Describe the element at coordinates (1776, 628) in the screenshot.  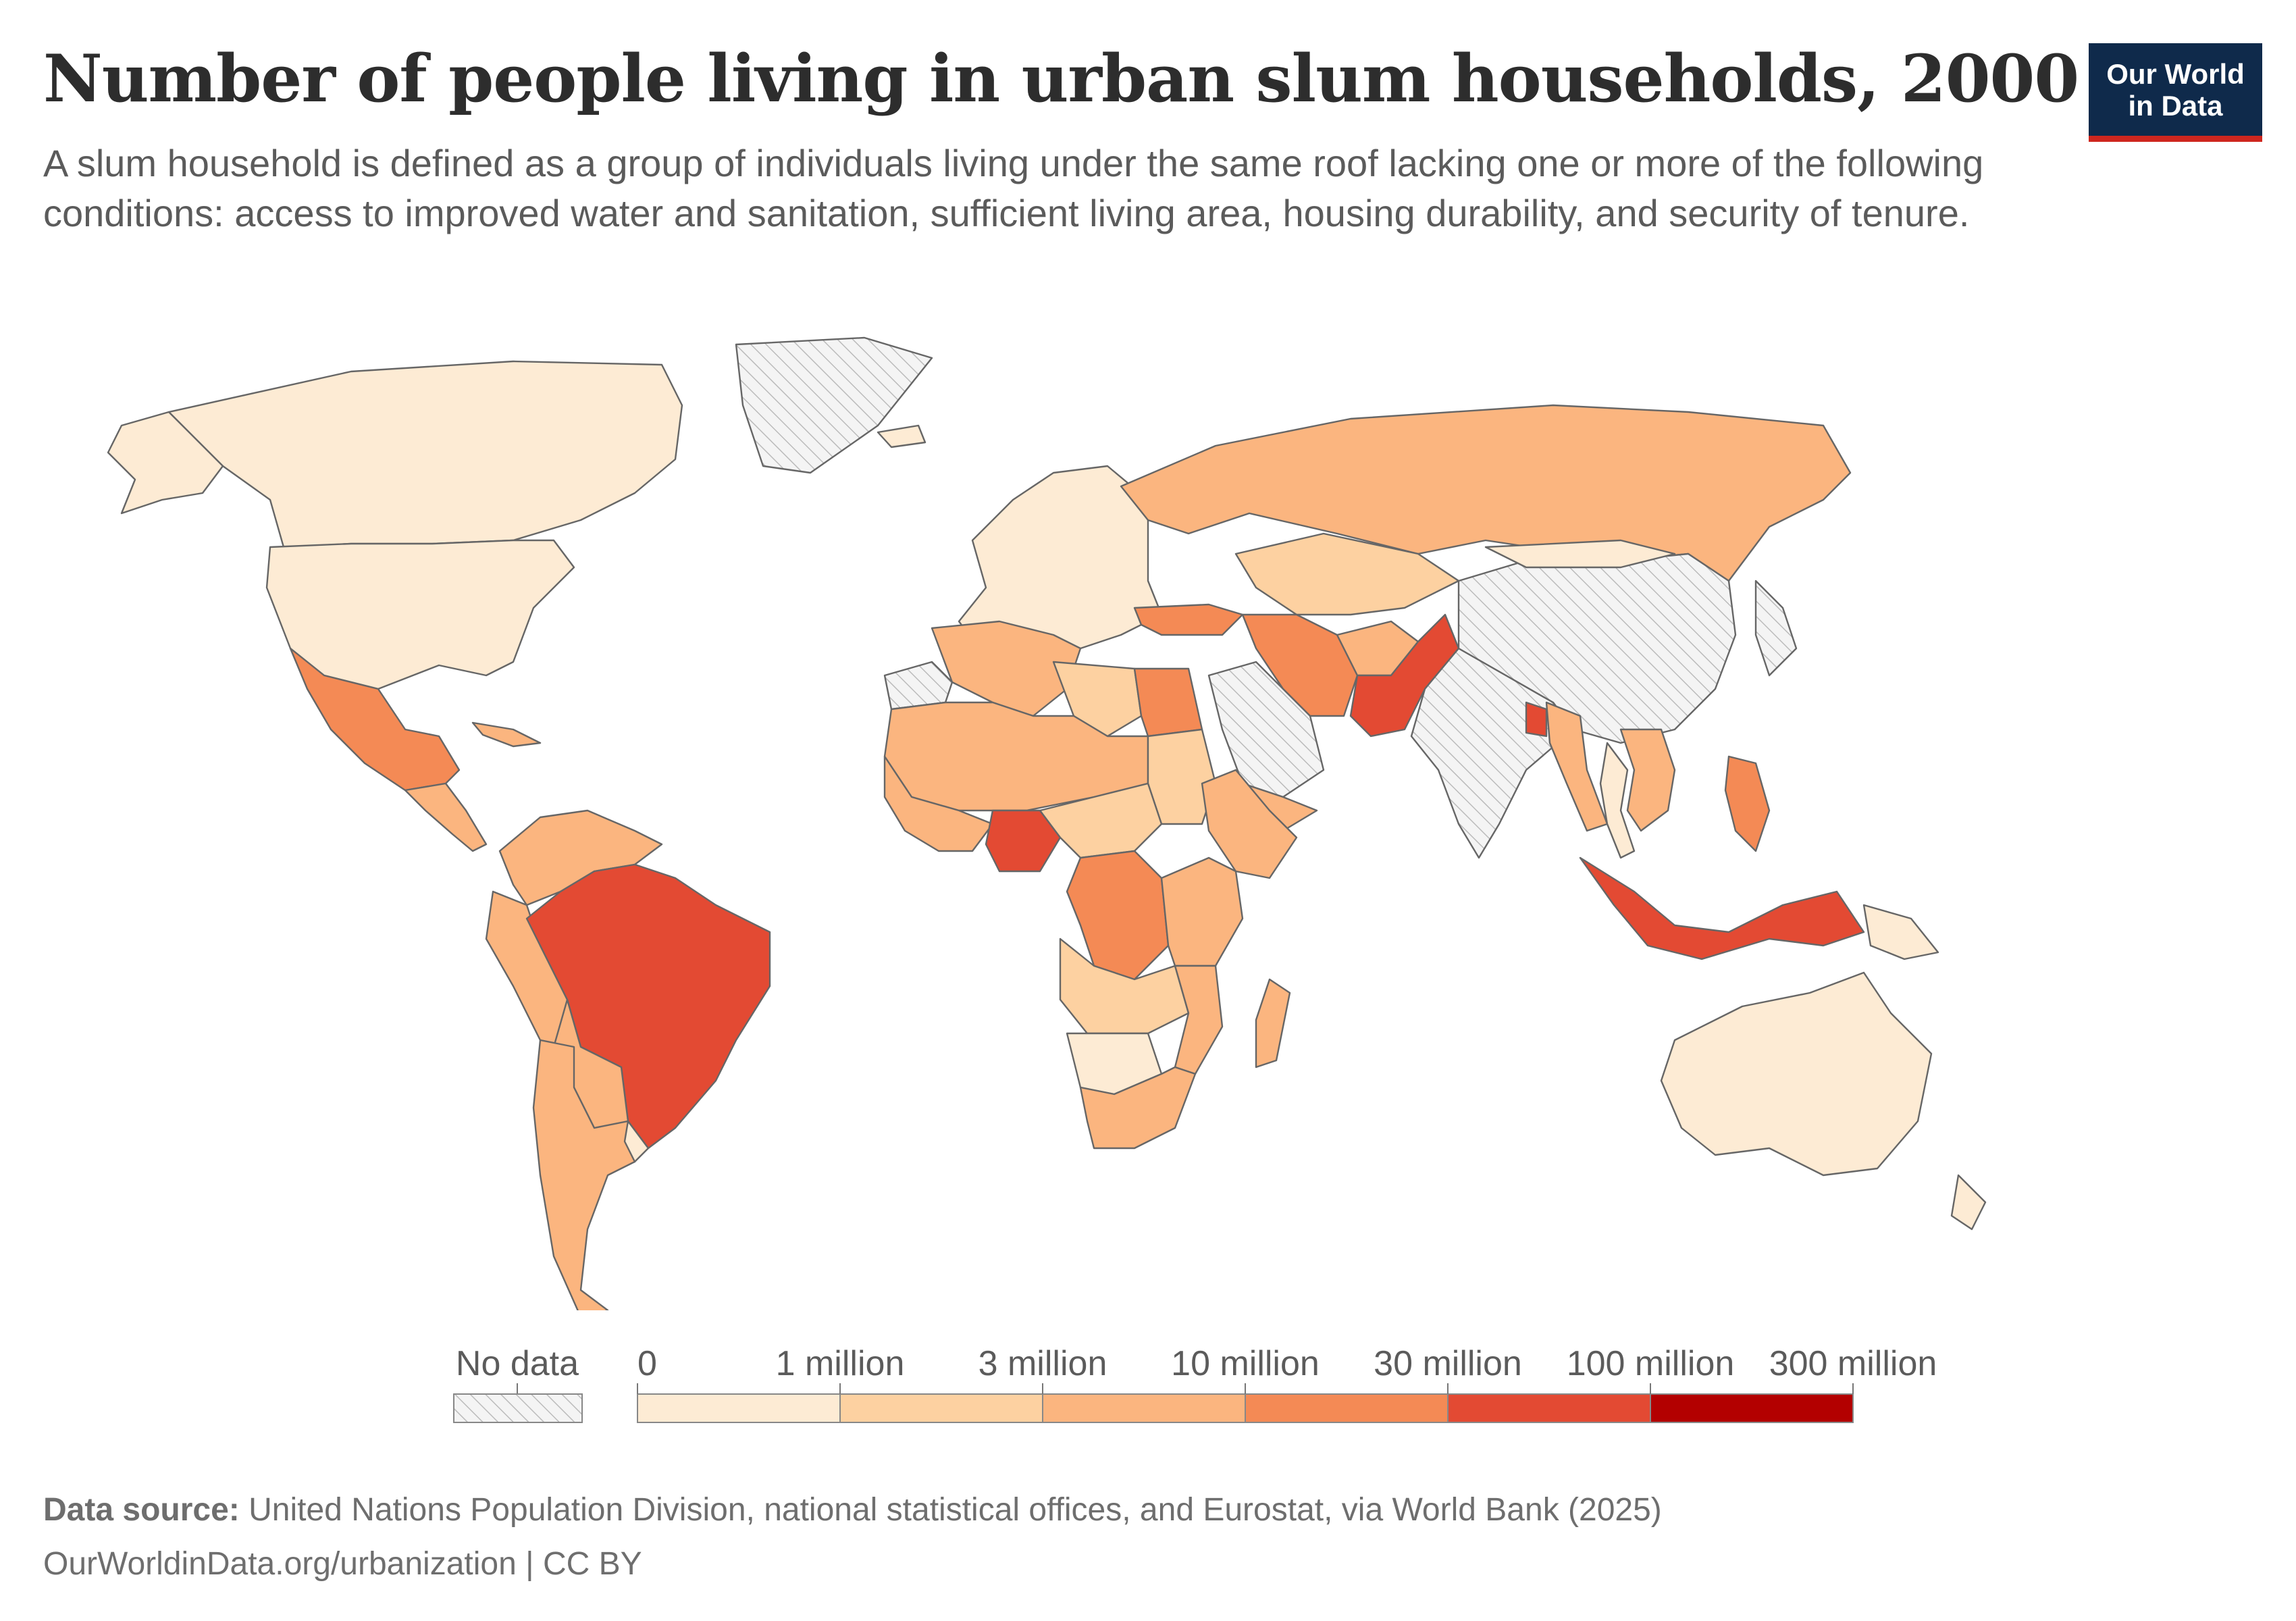
I see `region-japan-korea: Japan / Korea` at that location.